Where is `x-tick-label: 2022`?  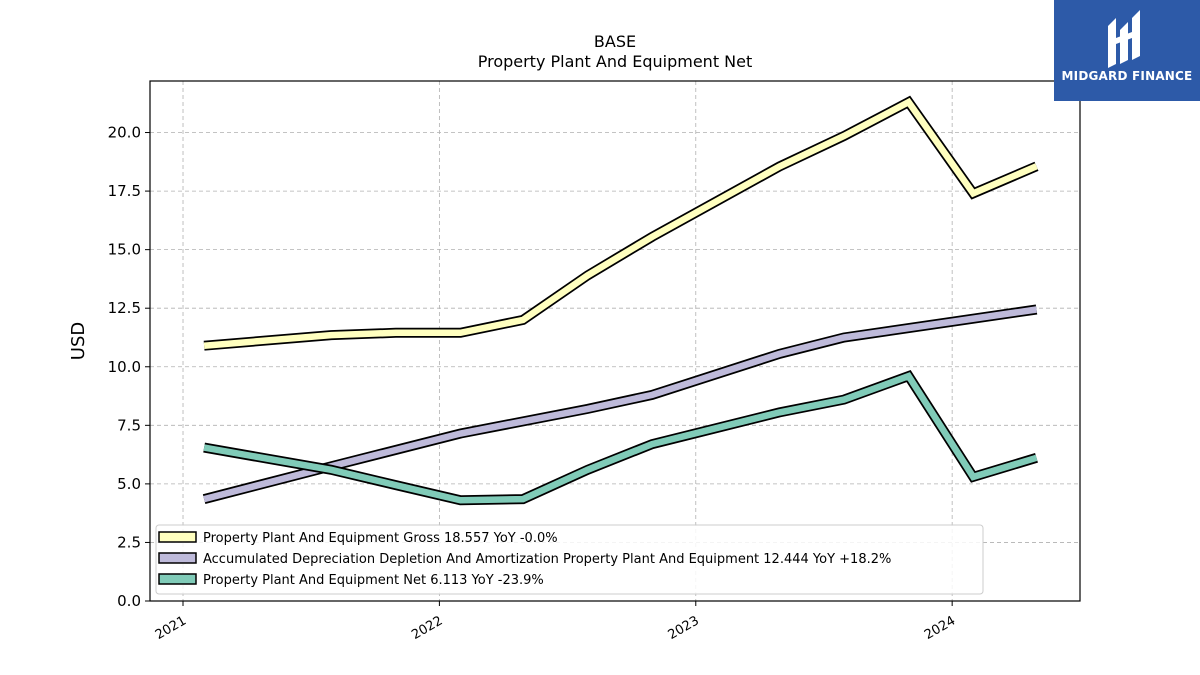
x-tick-label: 2022 is located at coordinates (427, 628).